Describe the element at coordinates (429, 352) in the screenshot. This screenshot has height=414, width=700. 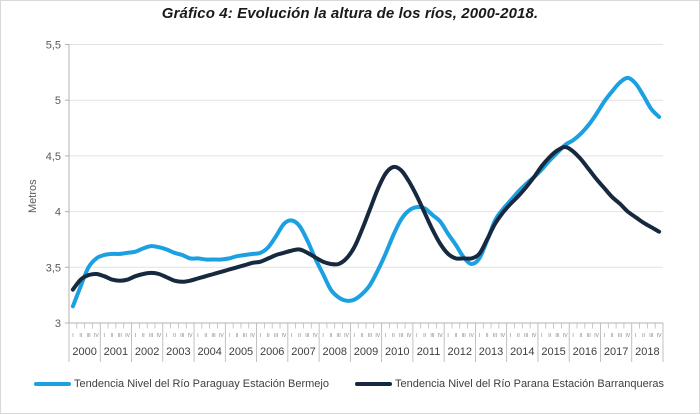
I see `year-label: 2011` at that location.